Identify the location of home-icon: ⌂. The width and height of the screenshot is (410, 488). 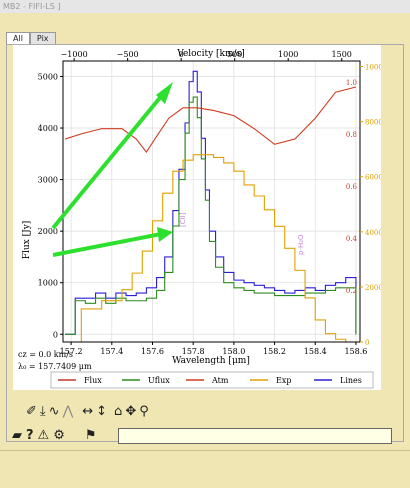
(118, 411).